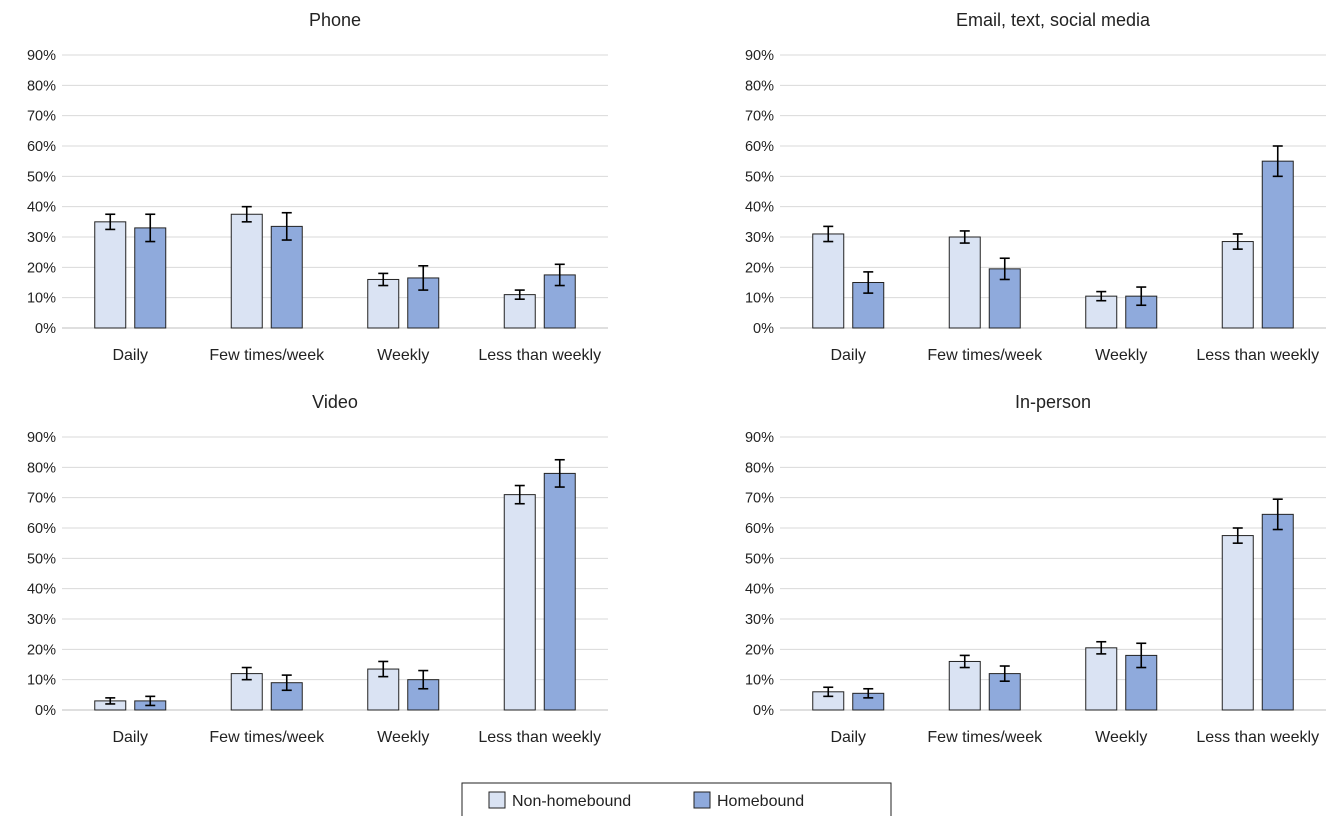  I want to click on legend-label-non-homebound: Non-homebound, so click(571, 801).